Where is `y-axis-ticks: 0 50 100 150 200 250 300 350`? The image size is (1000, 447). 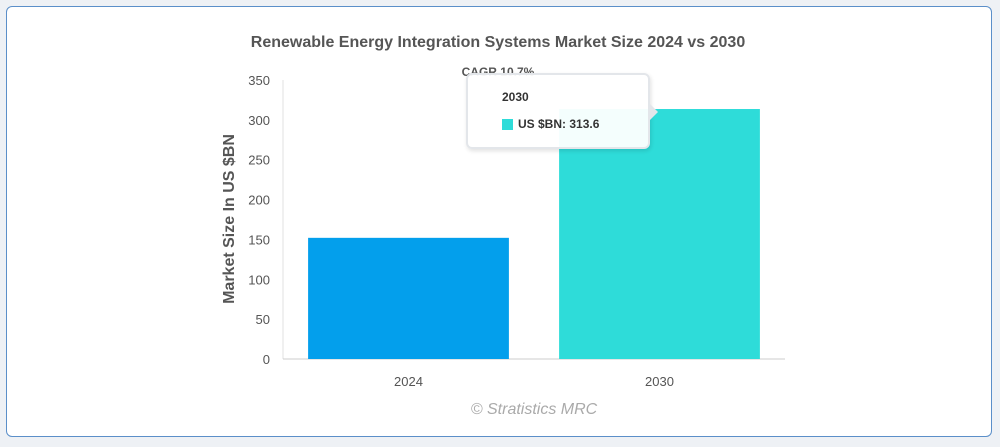
y-axis-ticks: 0 50 100 150 200 250 300 350 is located at coordinates (259, 220).